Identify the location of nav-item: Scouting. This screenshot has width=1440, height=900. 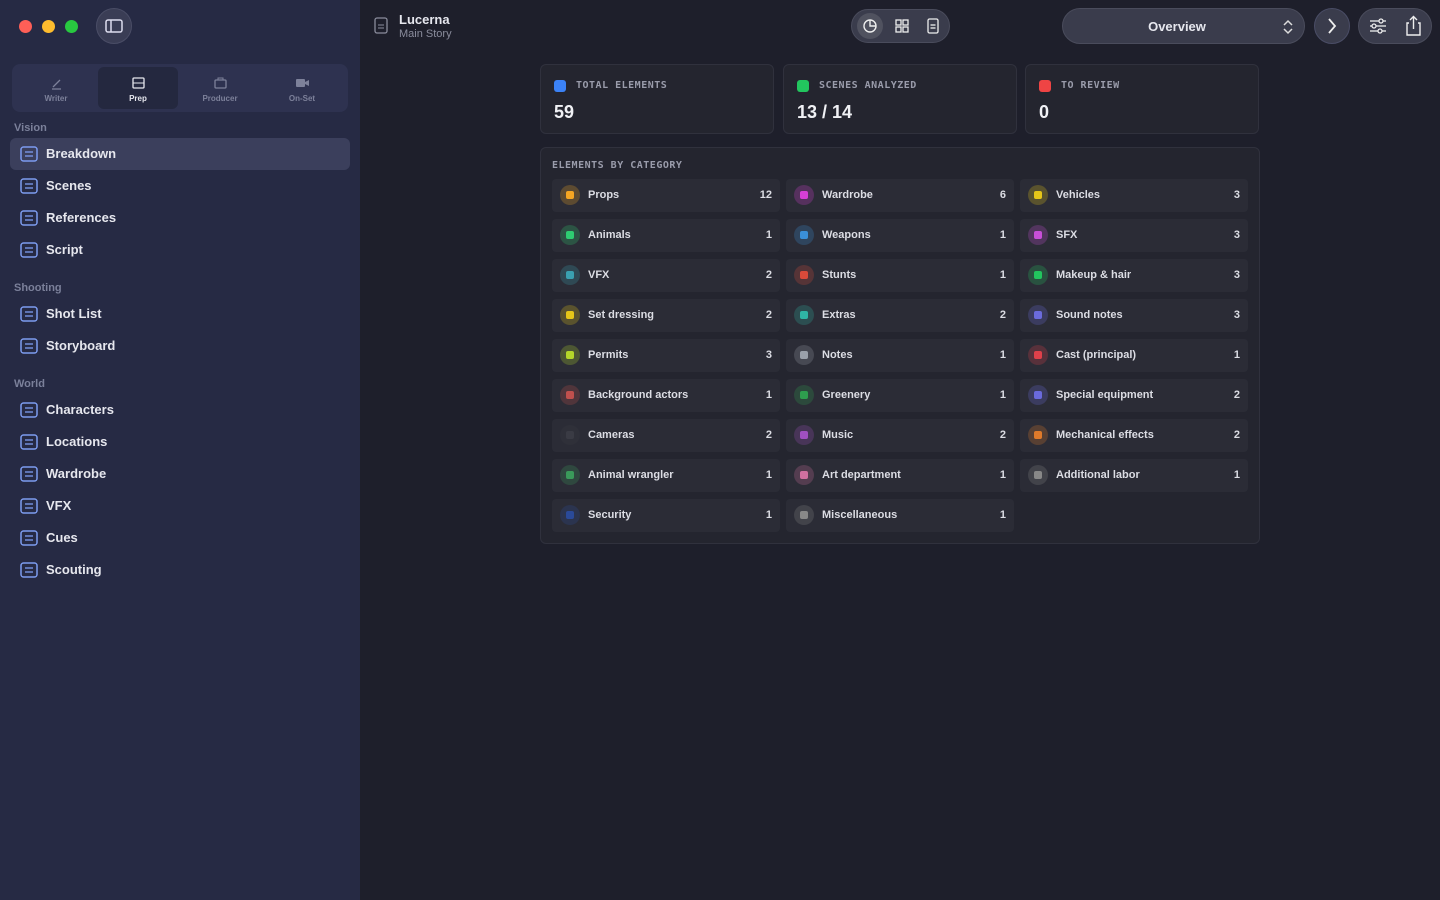
(180, 570).